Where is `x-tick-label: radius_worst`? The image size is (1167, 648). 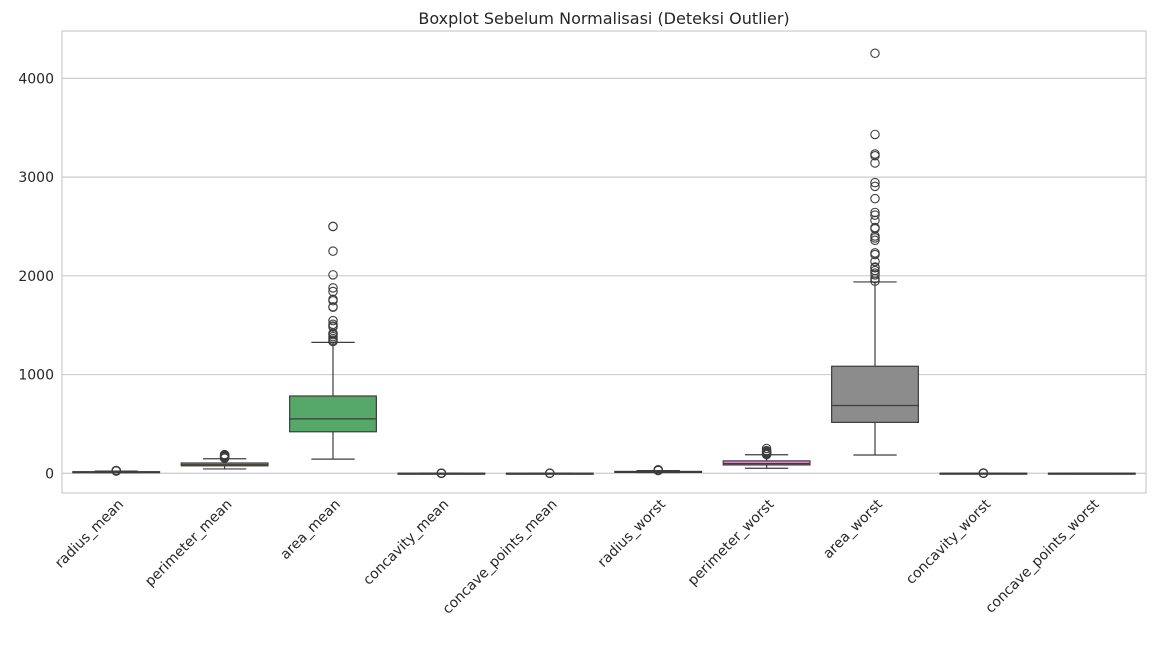 x-tick-label: radius_worst is located at coordinates (632, 533).